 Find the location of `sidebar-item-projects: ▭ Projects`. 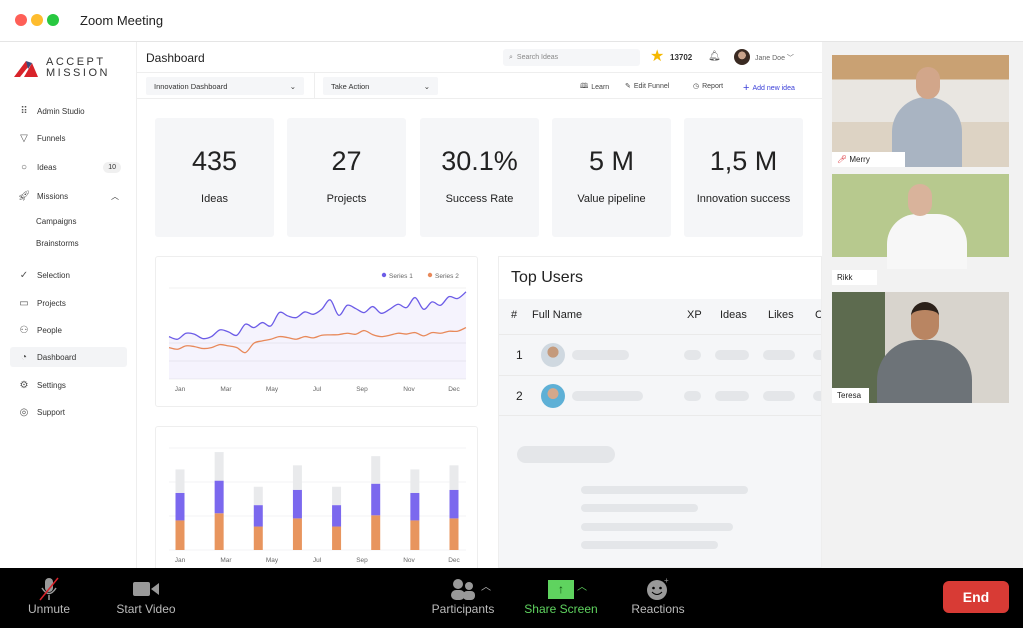

sidebar-item-projects: ▭ Projects is located at coordinates (68, 303).